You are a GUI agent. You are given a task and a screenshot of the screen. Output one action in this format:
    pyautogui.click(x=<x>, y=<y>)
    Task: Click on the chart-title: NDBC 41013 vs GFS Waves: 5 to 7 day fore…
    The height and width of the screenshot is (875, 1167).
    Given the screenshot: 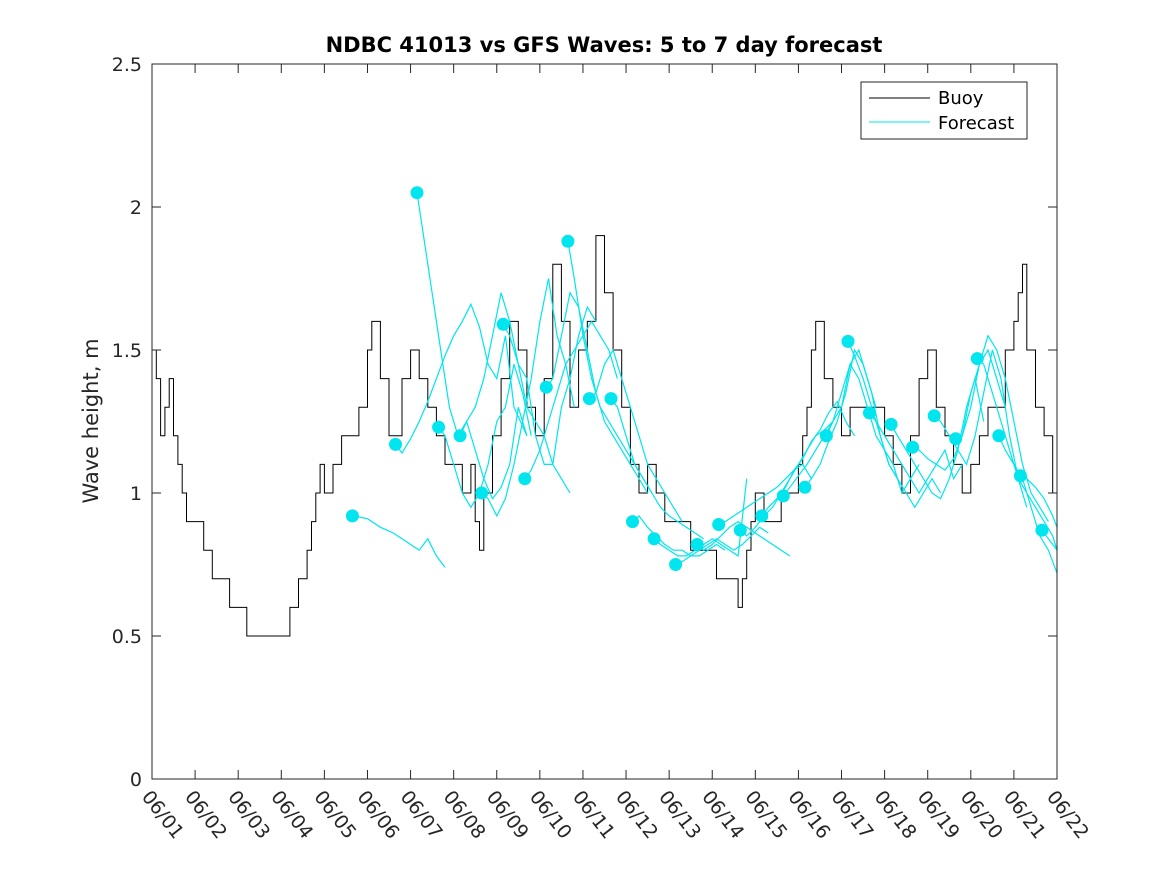 What is the action you would take?
    pyautogui.click(x=604, y=45)
    